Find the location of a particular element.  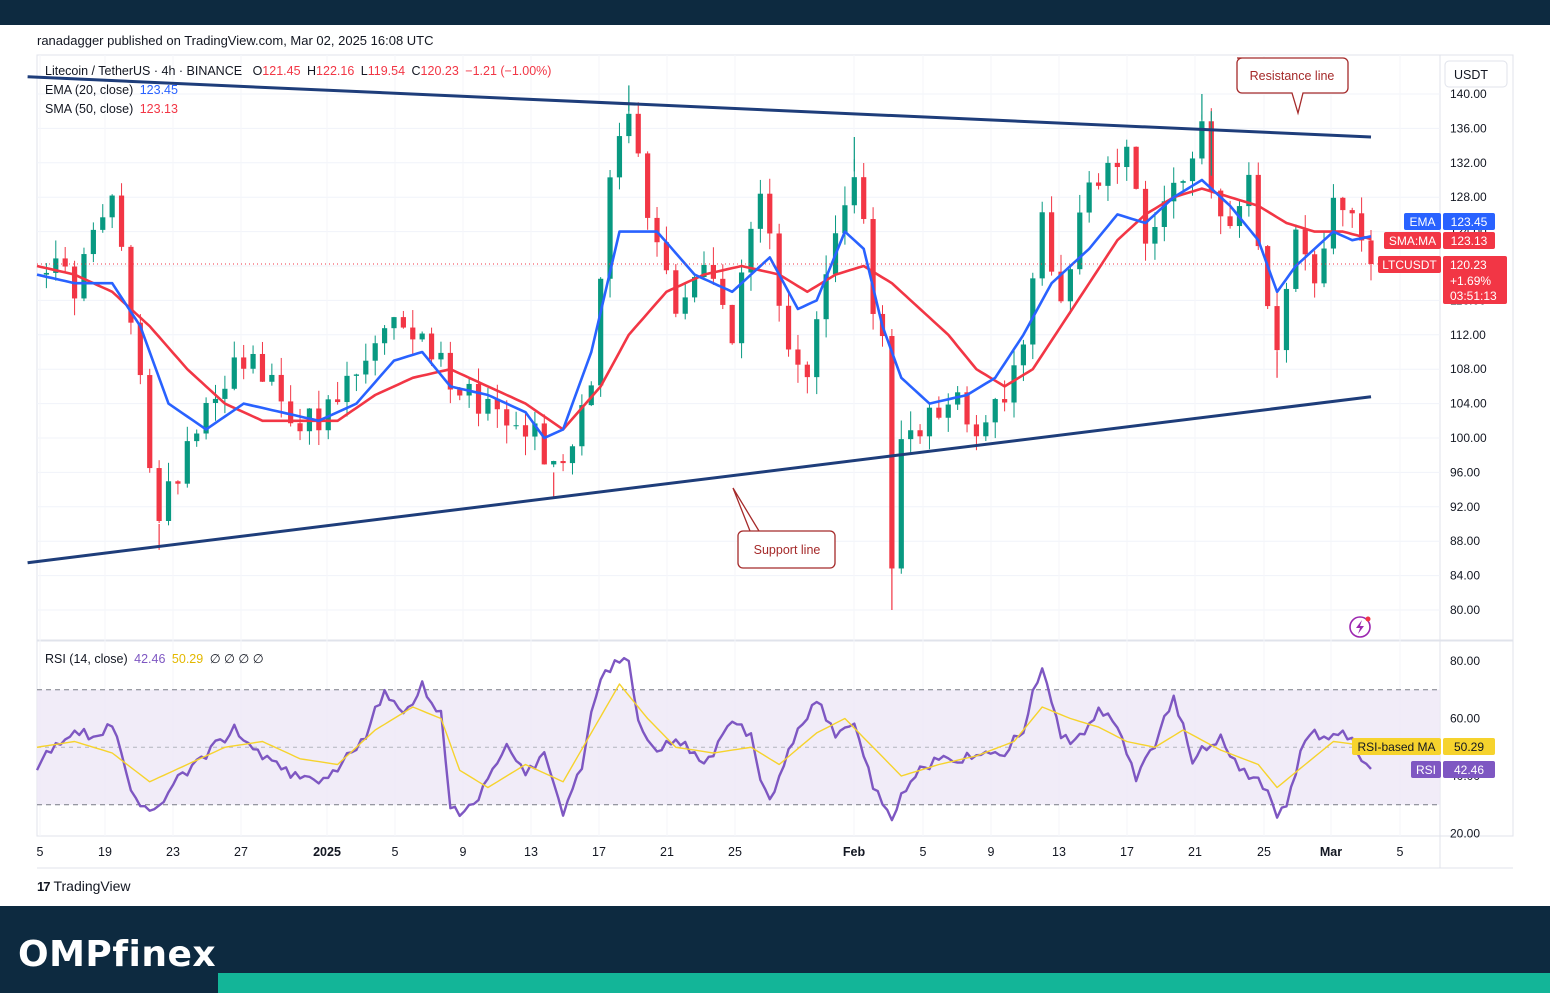

last-price-tag is located at coordinates (1475, 280).